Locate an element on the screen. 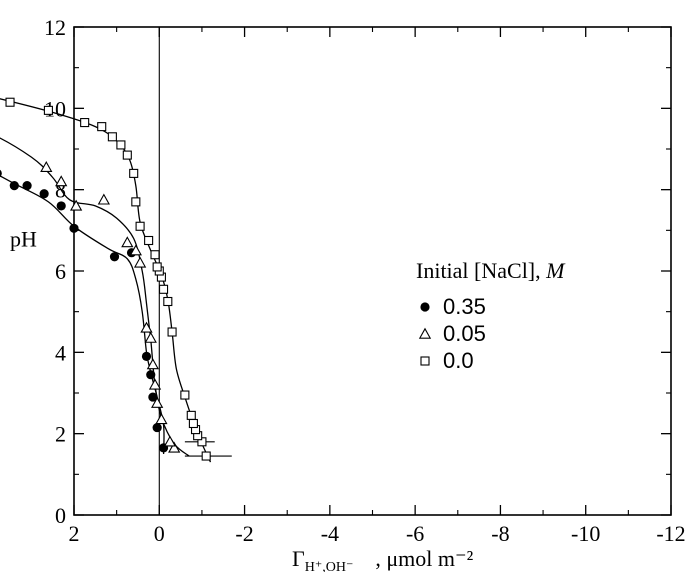 This screenshot has width=692, height=572. x-tick-label: -12 is located at coordinates (670, 533).